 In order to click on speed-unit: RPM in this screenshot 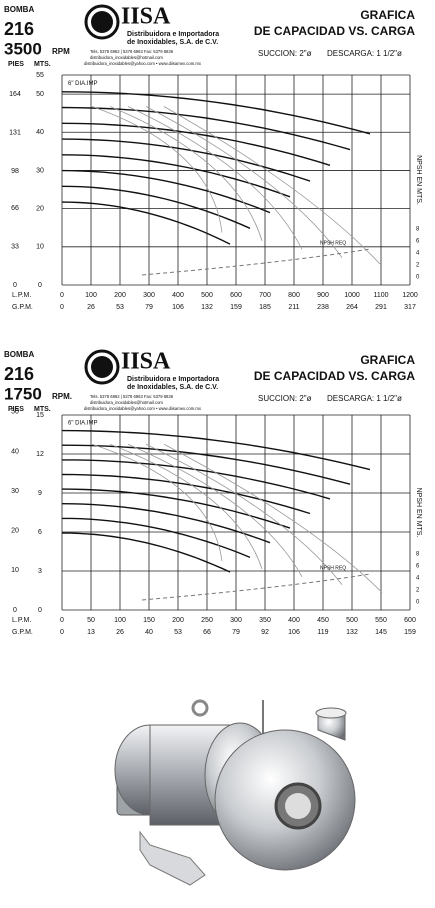, I will do `click(61, 51)`.